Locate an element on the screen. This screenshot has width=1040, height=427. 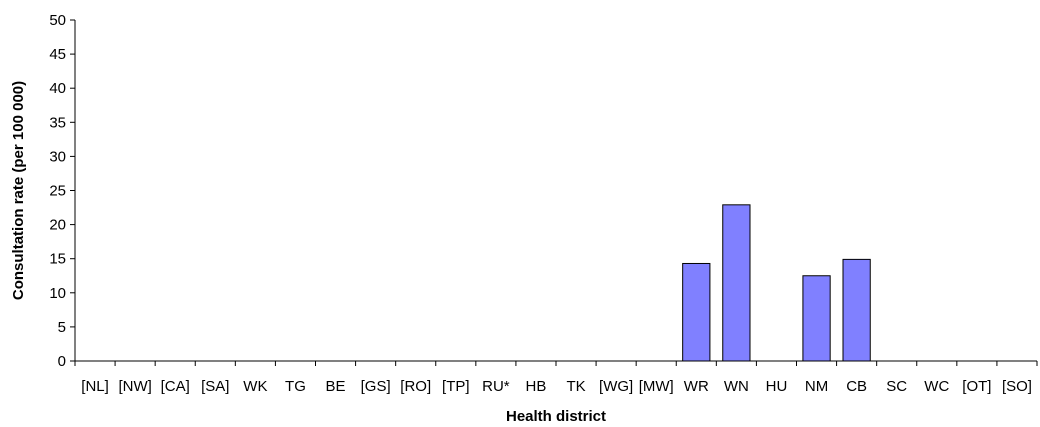
x-tick-label: [WG] is located at coordinates (616, 386).